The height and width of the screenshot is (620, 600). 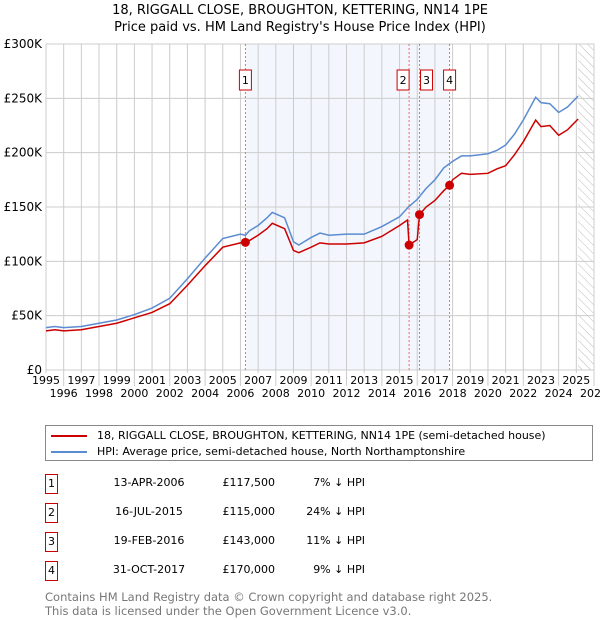 What do you see at coordinates (339, 482) in the screenshot?
I see `sale-hpi-diff: 7% ↓ HPI` at bounding box center [339, 482].